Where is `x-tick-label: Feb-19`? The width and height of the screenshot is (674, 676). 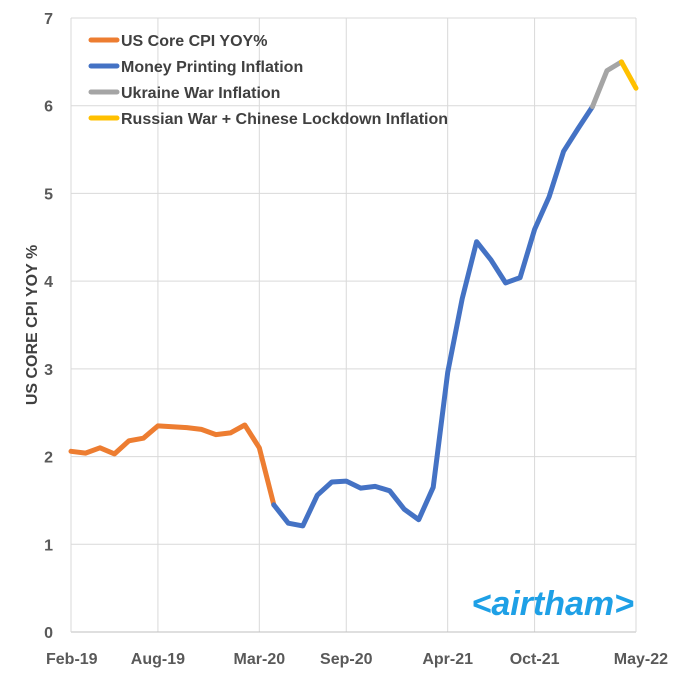 x-tick-label: Feb-19 is located at coordinates (72, 659).